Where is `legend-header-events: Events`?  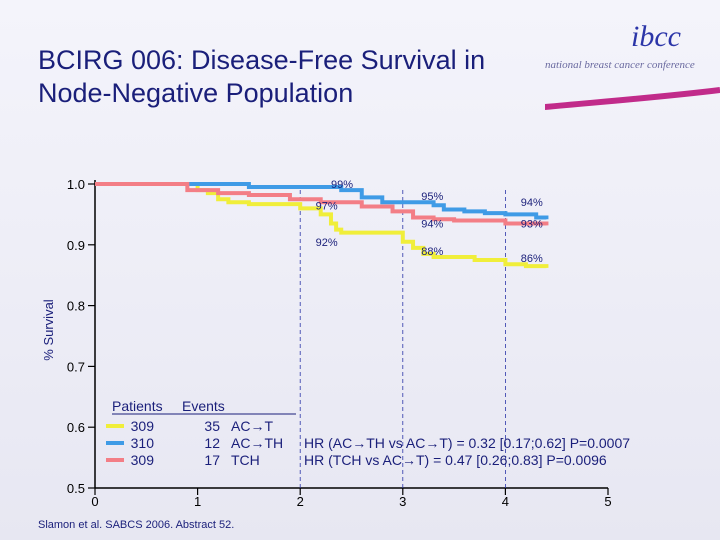
legend-header-events: Events is located at coordinates (203, 406).